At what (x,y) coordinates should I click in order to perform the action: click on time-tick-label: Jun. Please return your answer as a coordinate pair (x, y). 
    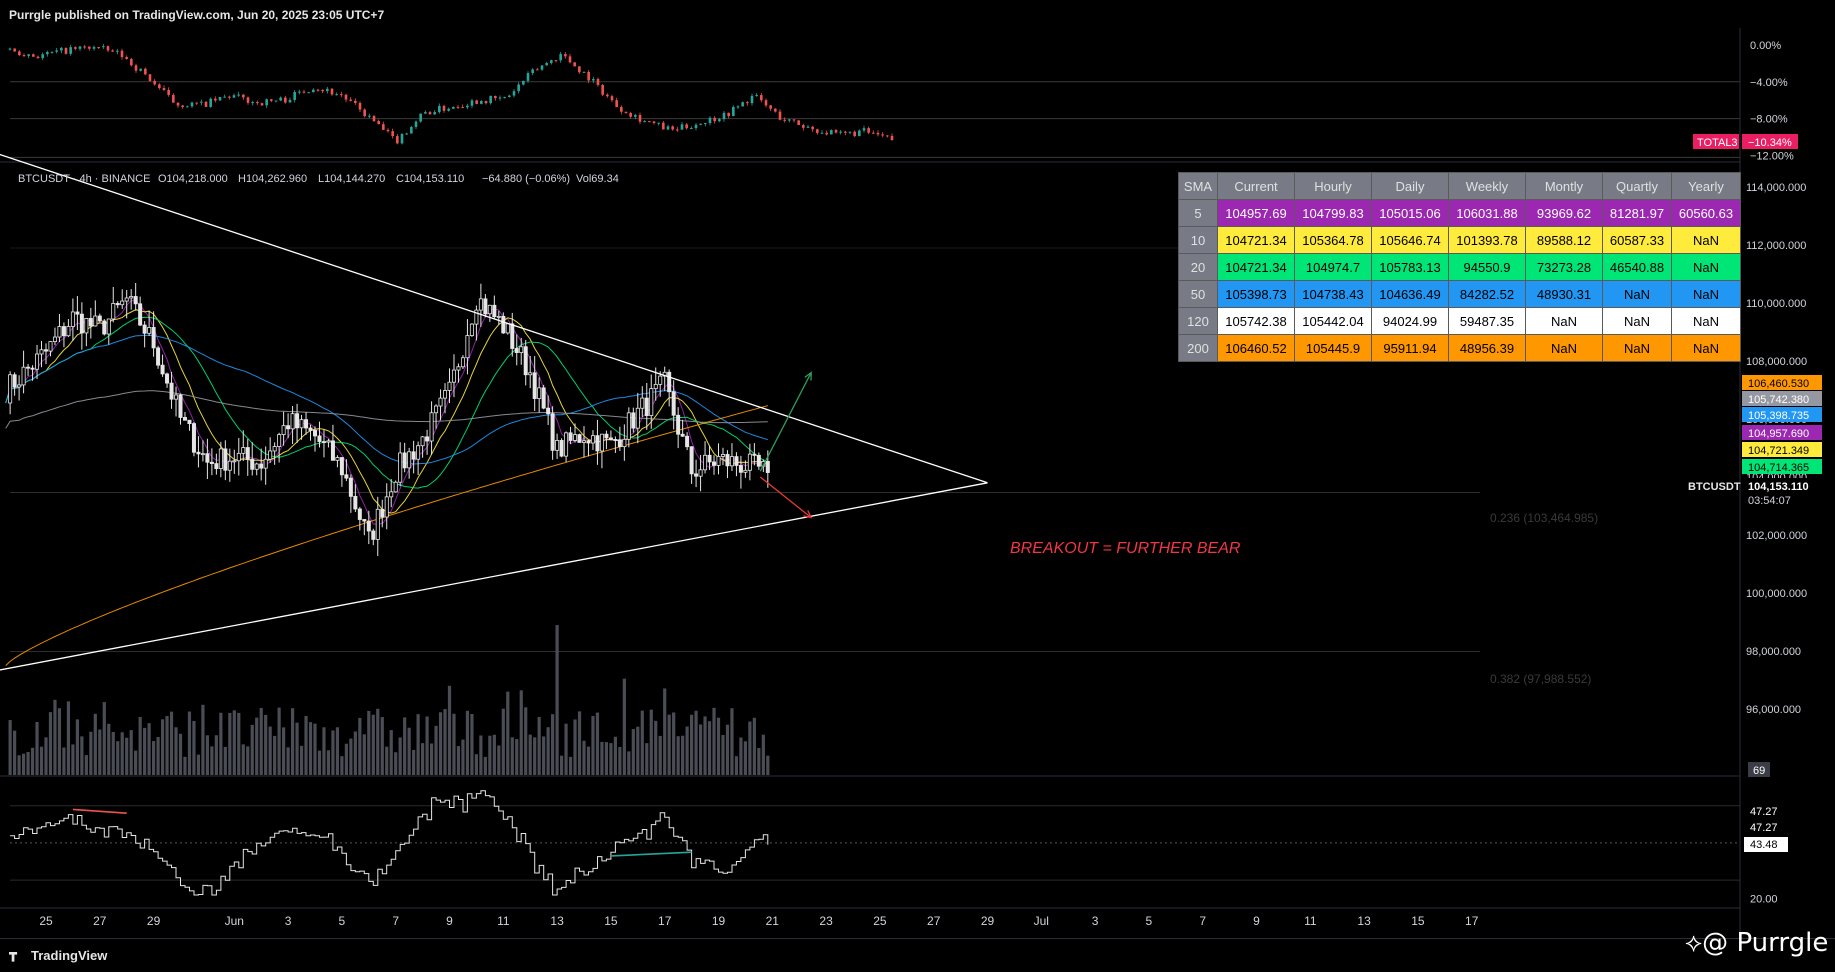
    Looking at the image, I should click on (234, 921).